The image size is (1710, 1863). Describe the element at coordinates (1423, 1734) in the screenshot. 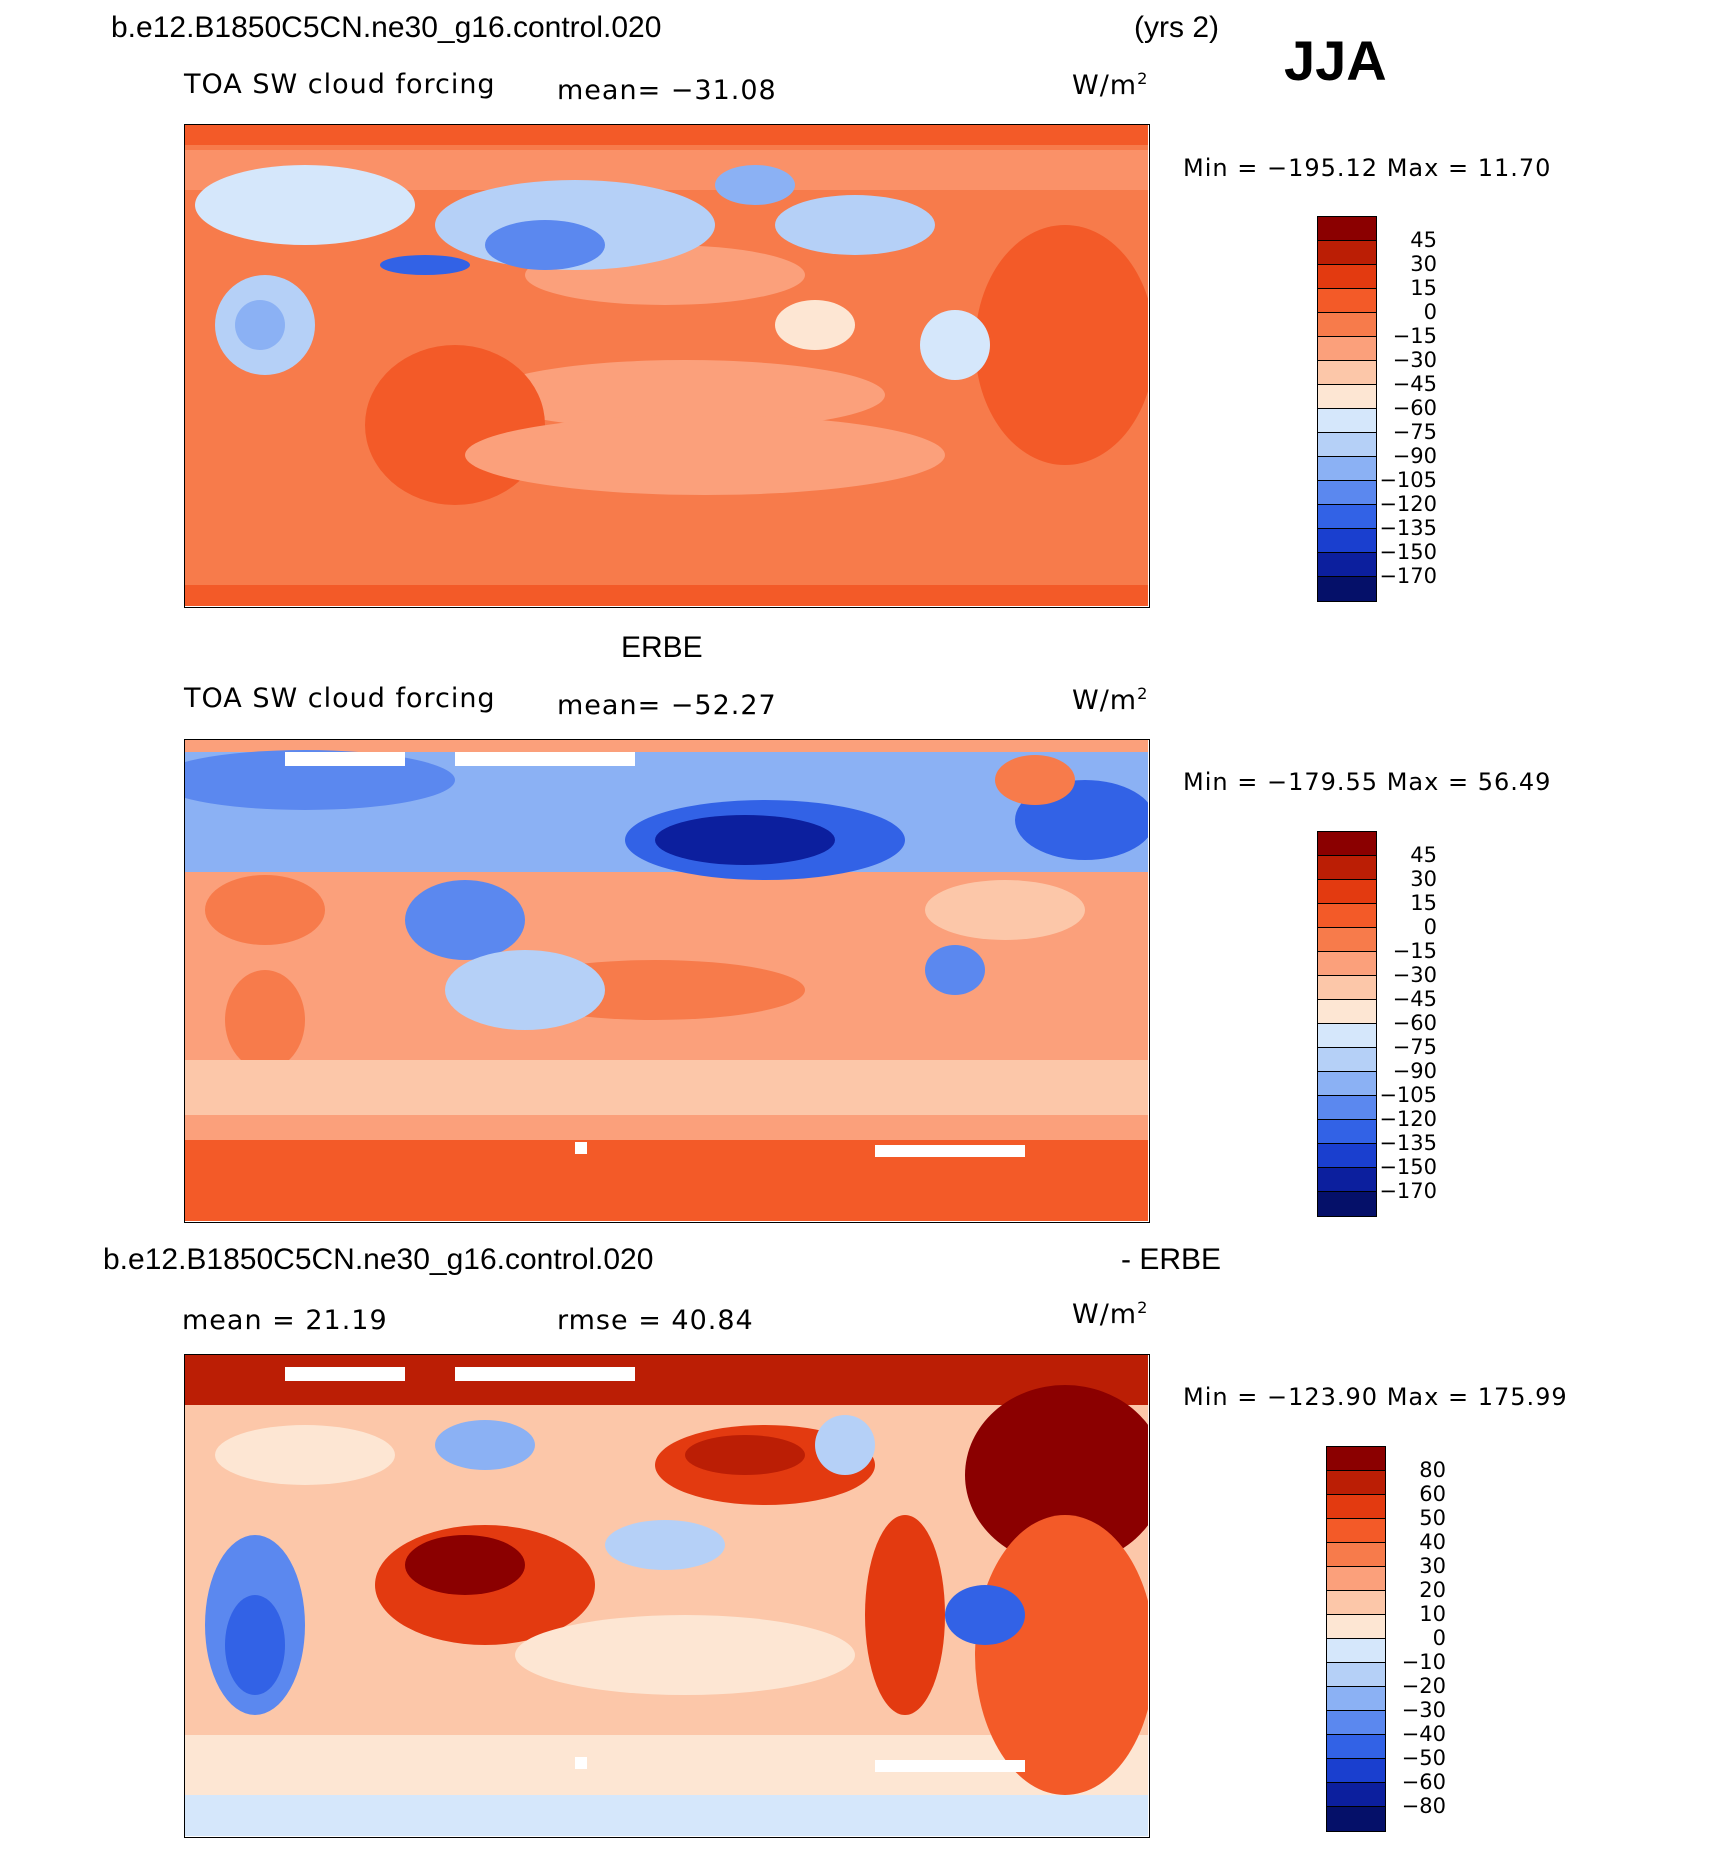

I see `colorbar-level-label: −40` at that location.